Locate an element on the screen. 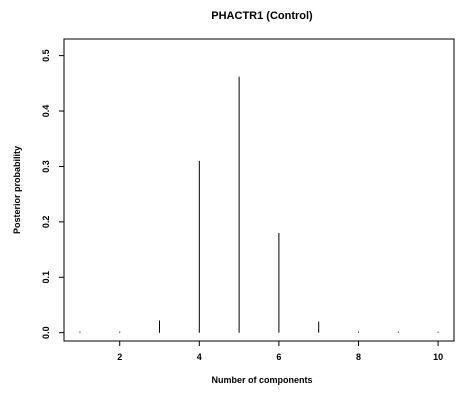  y-tick-label: 0.1 is located at coordinates (46, 277).